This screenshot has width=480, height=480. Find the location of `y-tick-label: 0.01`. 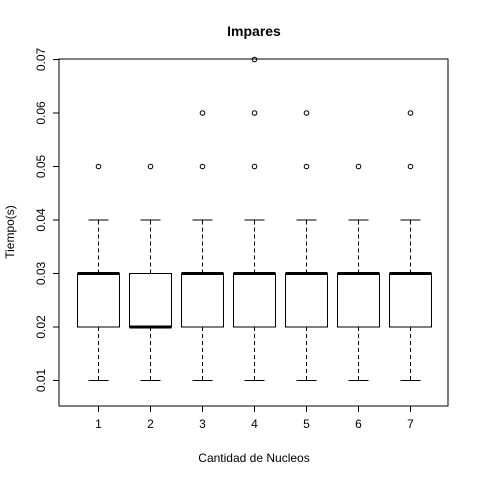

y-tick-label: 0.01 is located at coordinates (41, 380).